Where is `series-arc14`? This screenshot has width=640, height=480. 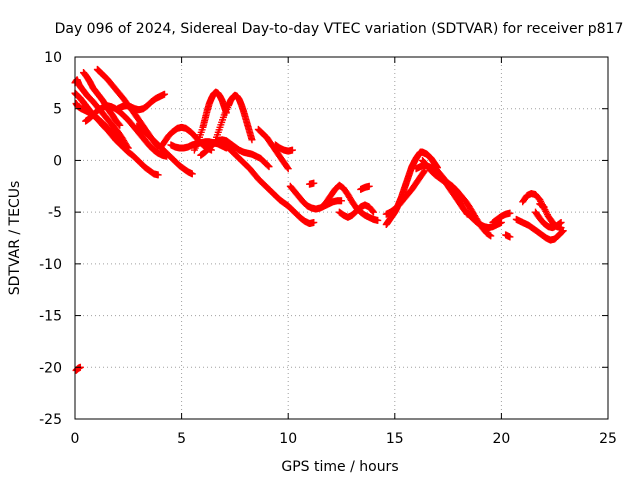
series-arc14 is located at coordinates (269, 184).